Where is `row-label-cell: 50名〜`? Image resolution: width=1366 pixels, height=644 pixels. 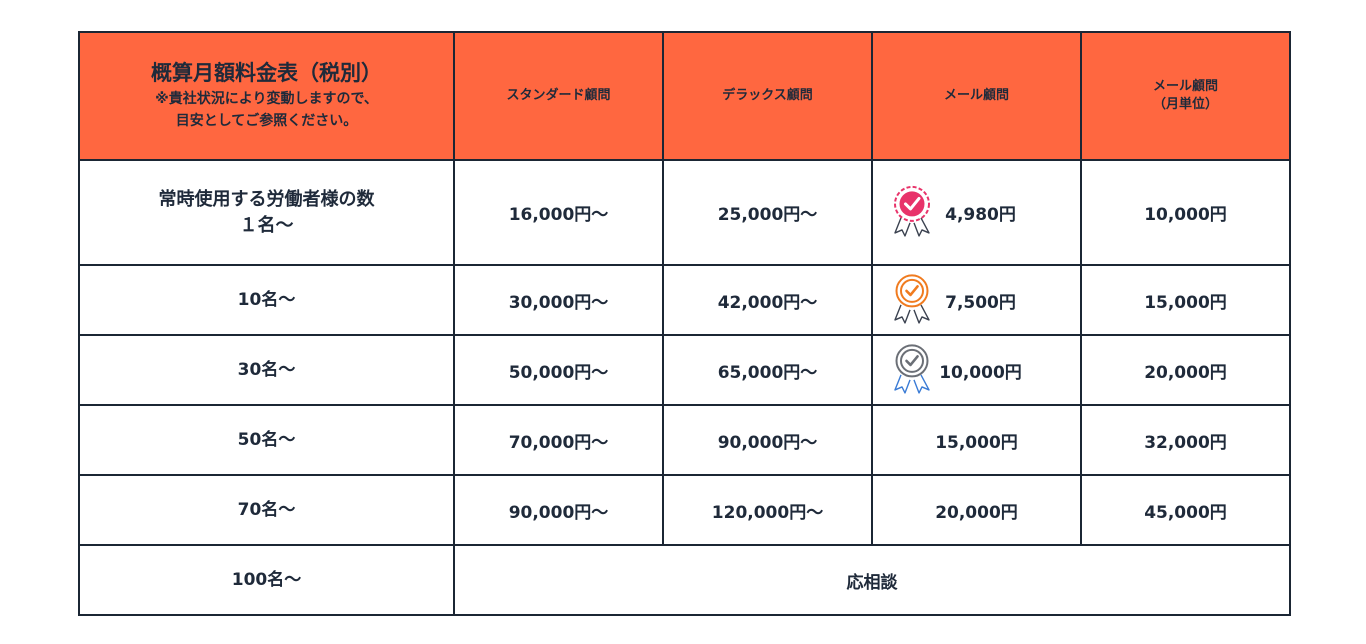
row-label-cell: 50名〜 is located at coordinates (266, 440).